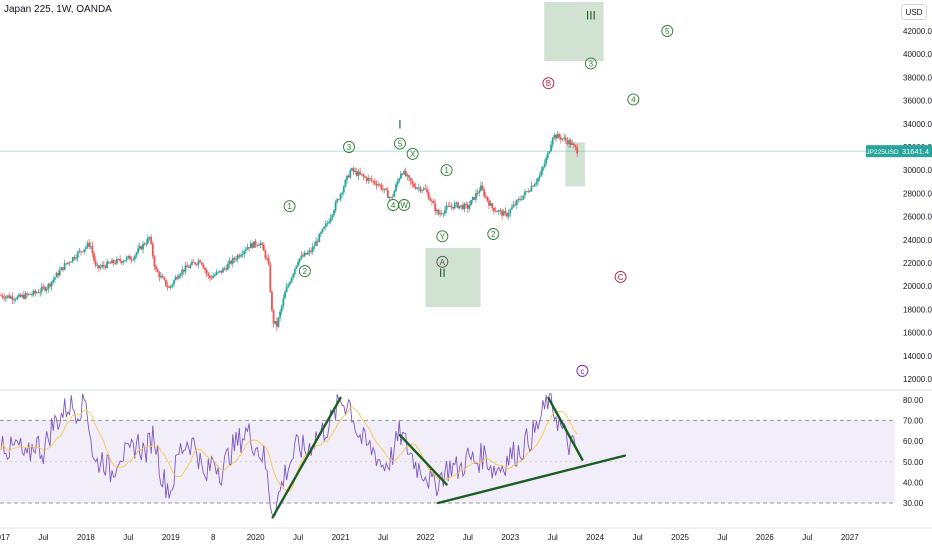 The width and height of the screenshot is (932, 555). I want to click on rsi-trendline, so click(306, 457).